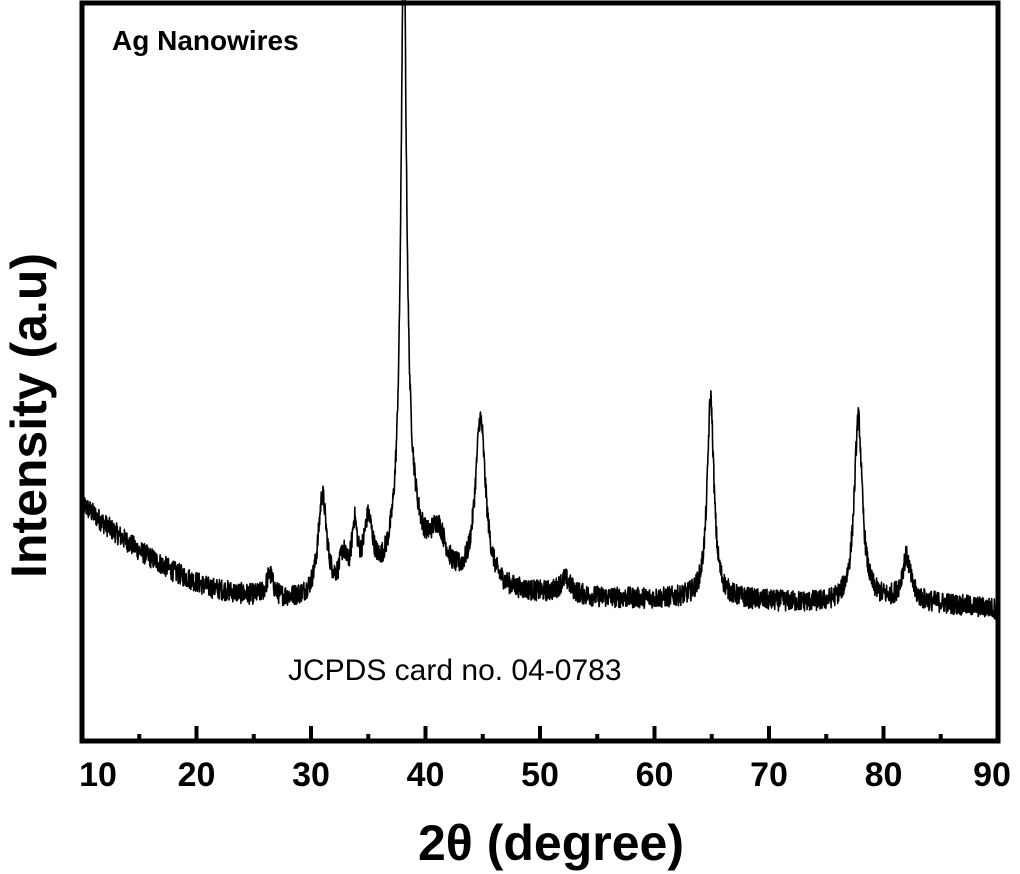  I want to click on chart-title: Ag Nanowires, so click(205, 40).